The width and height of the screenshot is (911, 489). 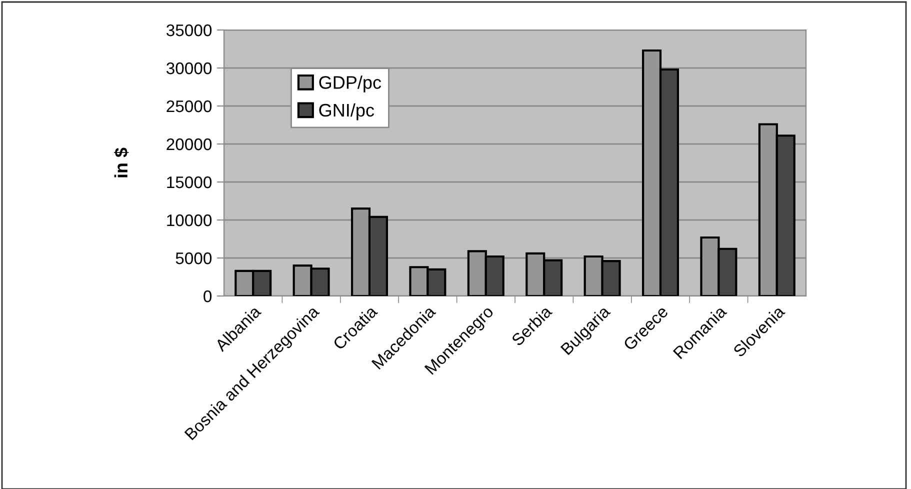 What do you see at coordinates (350, 84) in the screenshot?
I see `legend-label: GDP/pc` at bounding box center [350, 84].